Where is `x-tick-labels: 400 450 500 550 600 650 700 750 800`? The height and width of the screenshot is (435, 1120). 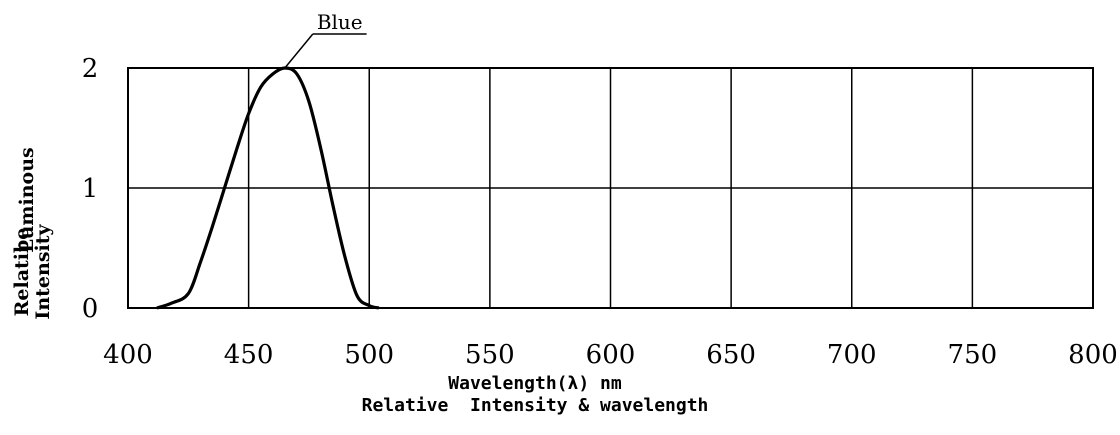
x-tick-labels: 400 450 500 550 600 650 700 750 800 is located at coordinates (610, 355).